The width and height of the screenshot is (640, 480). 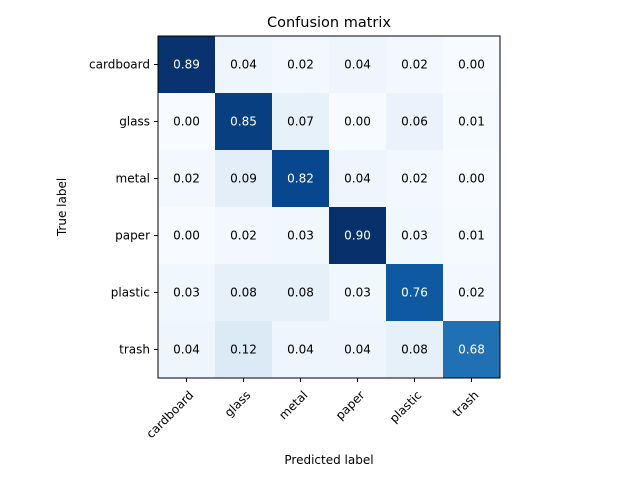 What do you see at coordinates (123, 207) in the screenshot?
I see `y-axis-ticks: cardboard glass metal paper plastic trash` at bounding box center [123, 207].